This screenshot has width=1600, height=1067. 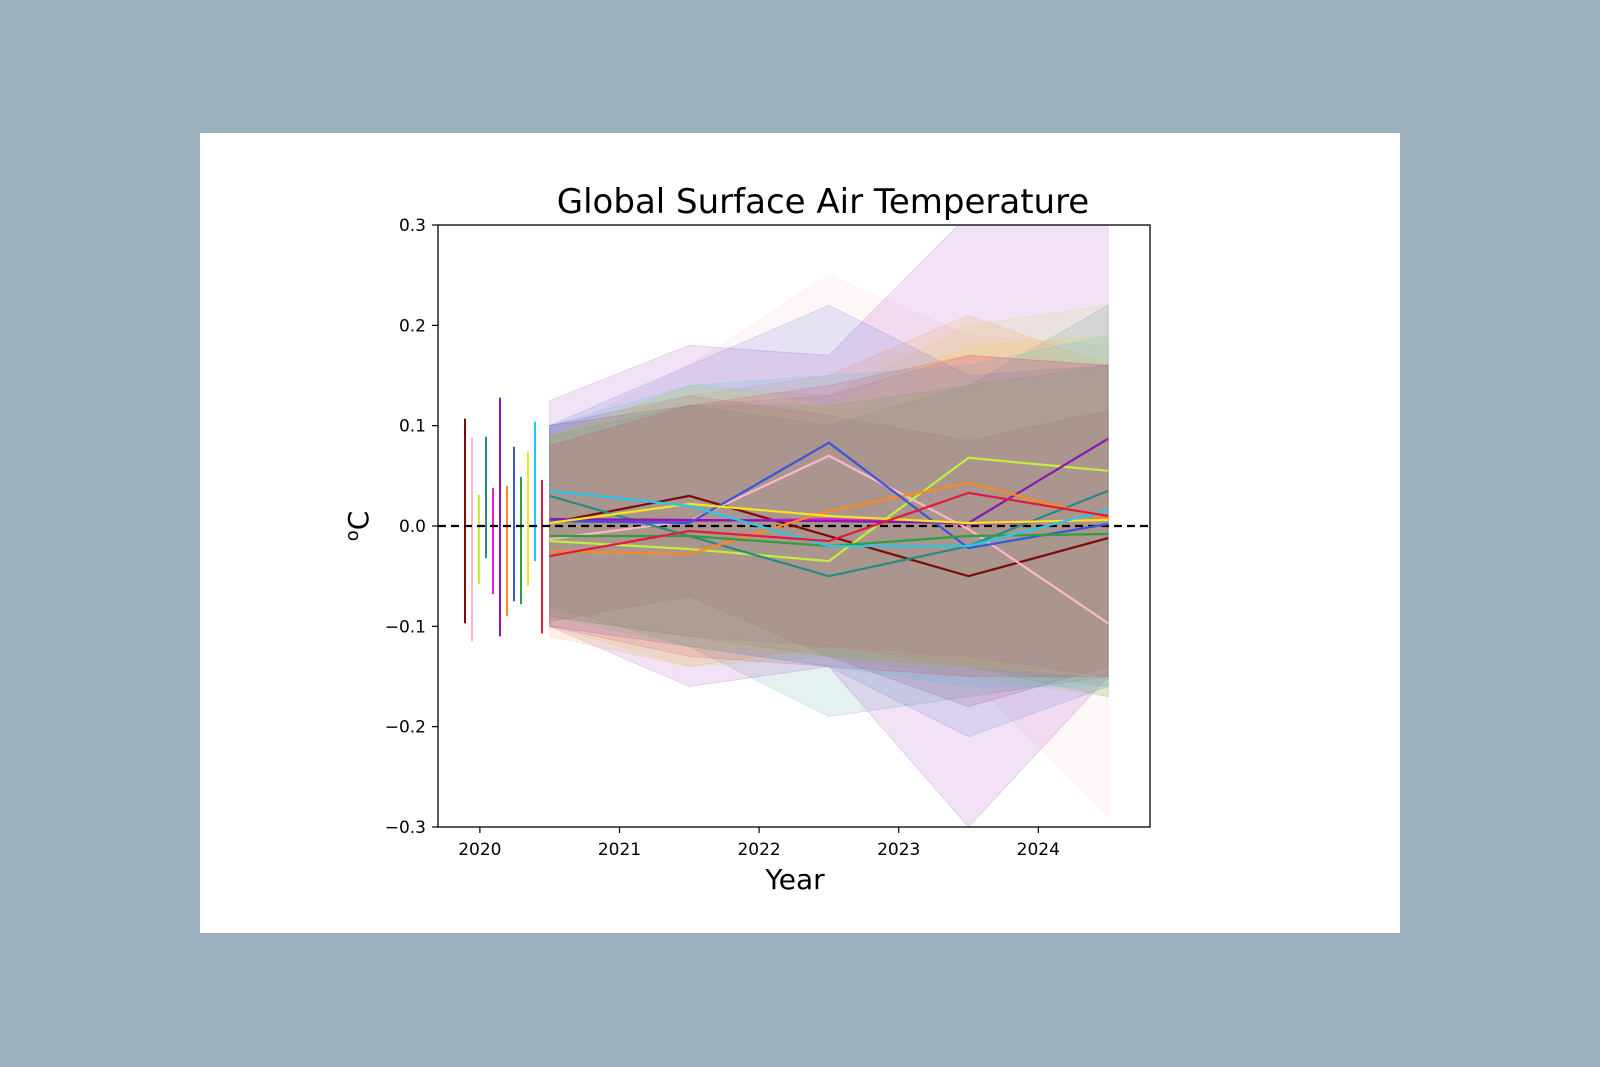 I want to click on x-tick-label: 2023, so click(x=898, y=850).